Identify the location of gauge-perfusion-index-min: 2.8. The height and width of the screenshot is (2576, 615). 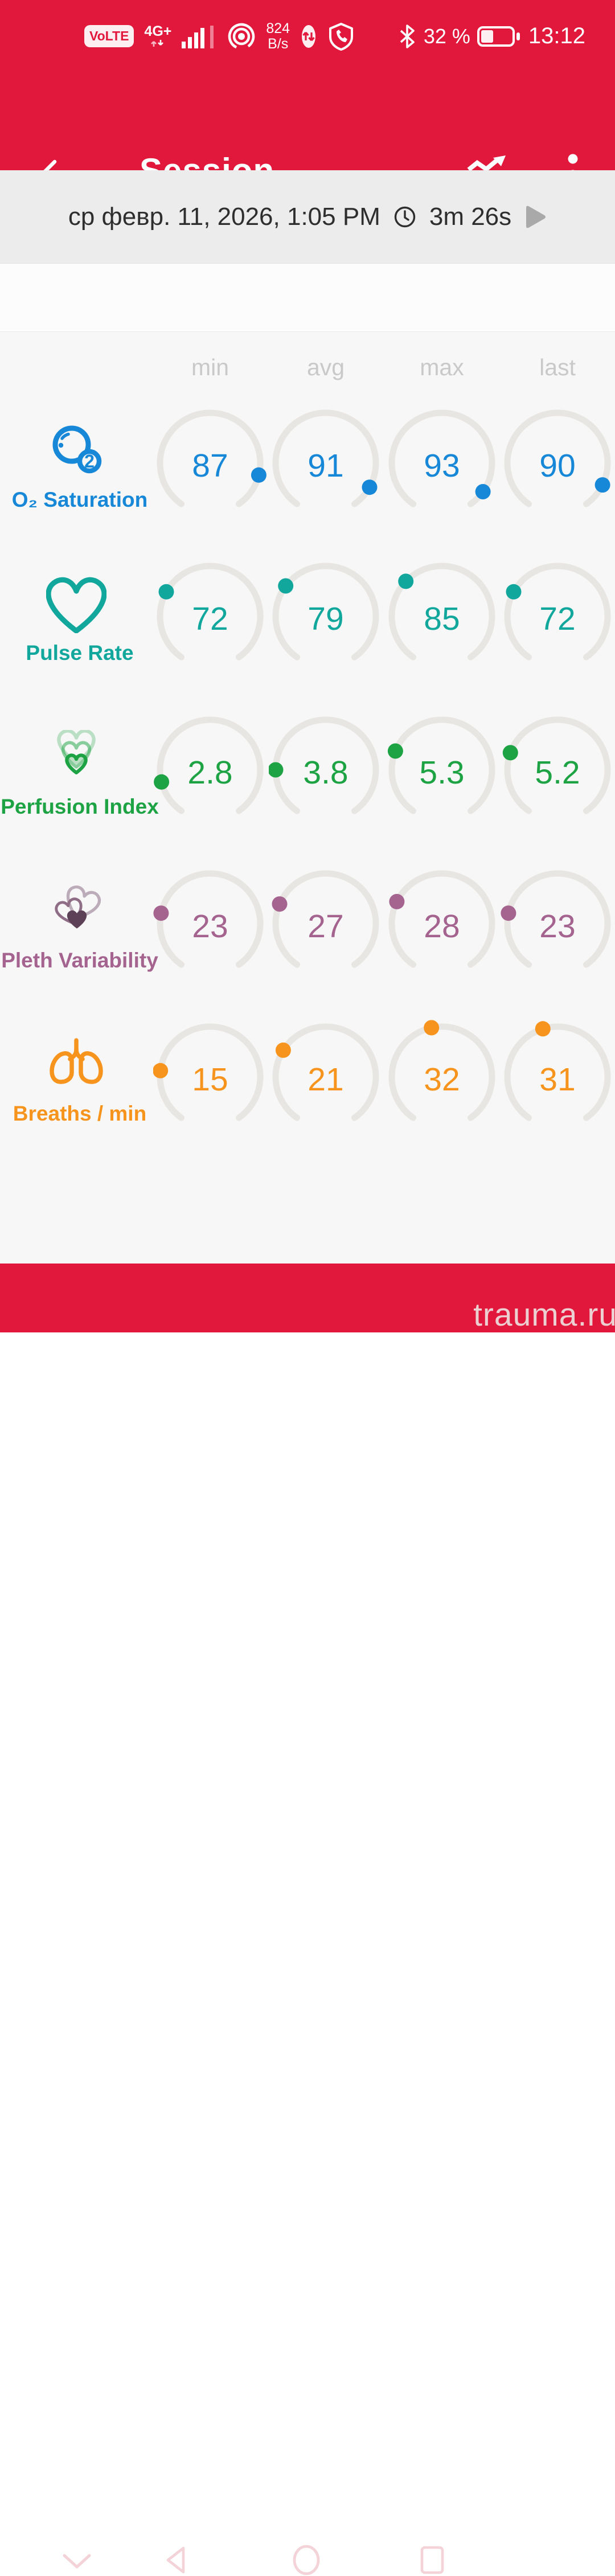
(210, 770).